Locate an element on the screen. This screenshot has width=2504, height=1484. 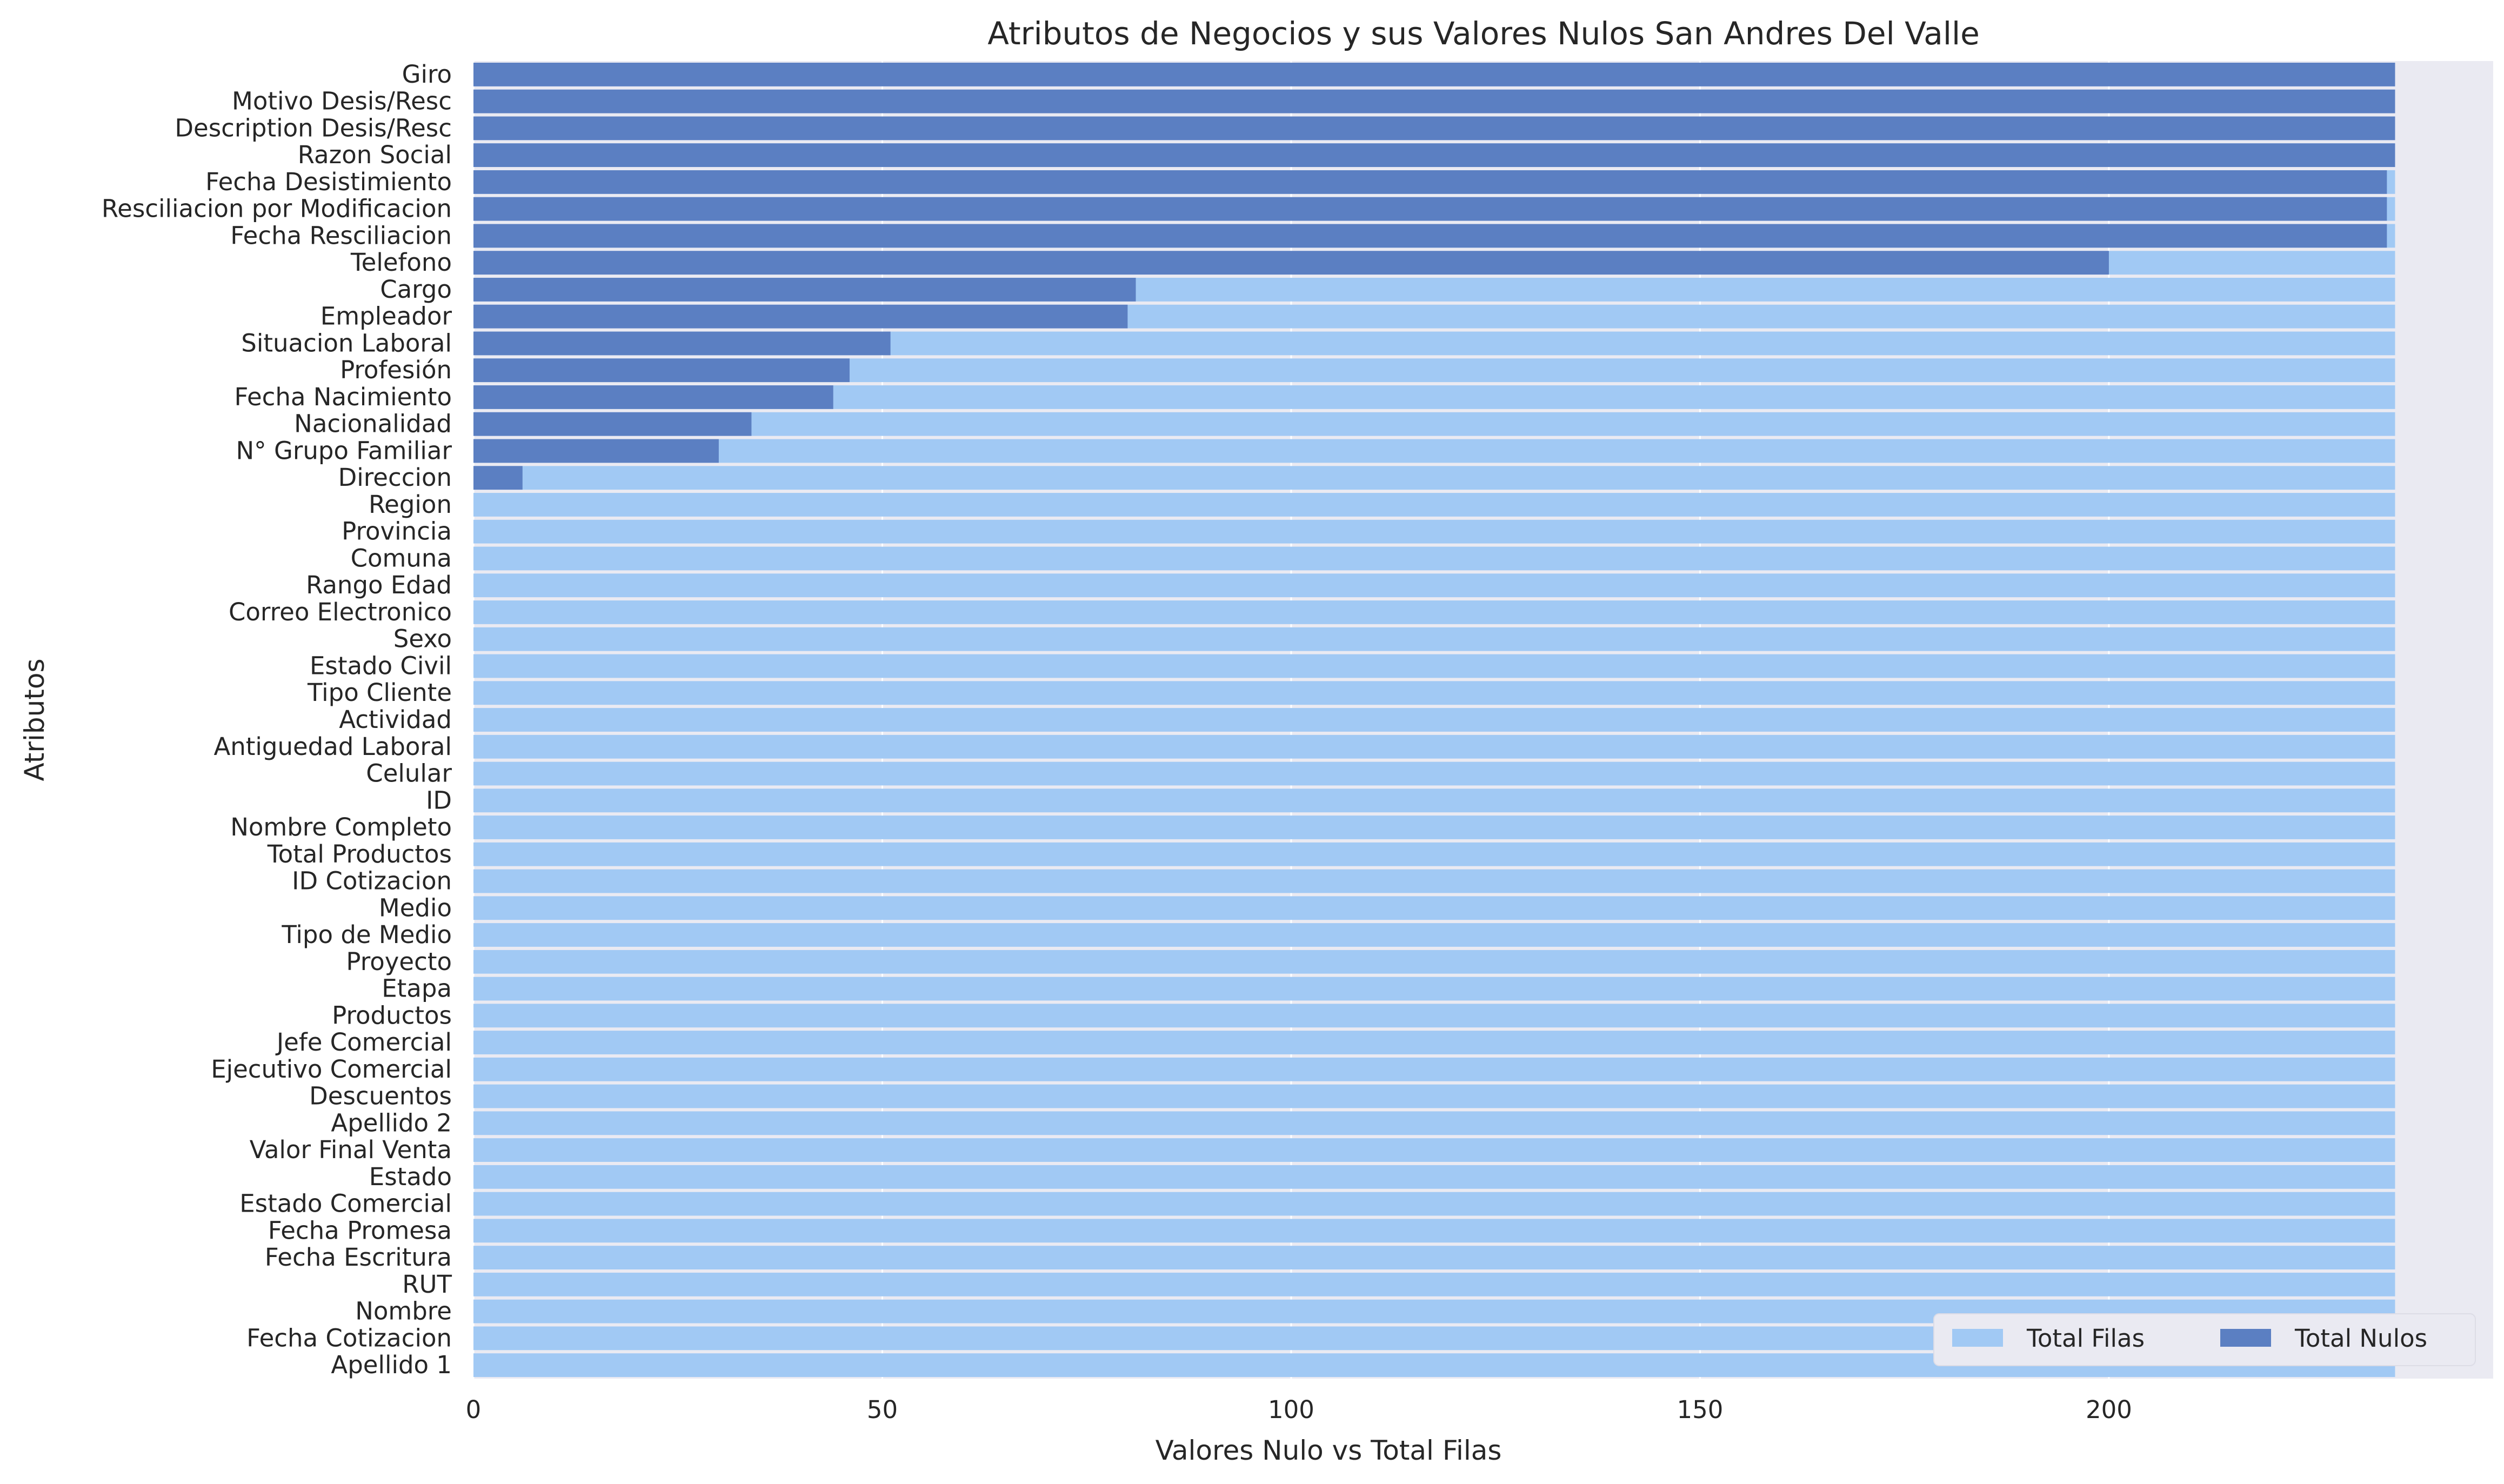
y-tick-label: Rango Edad is located at coordinates (379, 585).